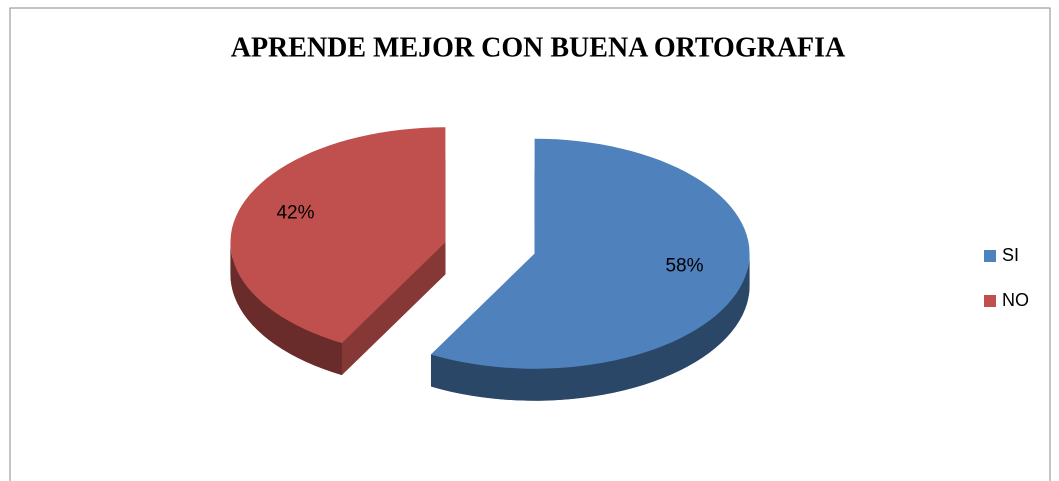 The height and width of the screenshot is (481, 1059). I want to click on data-label: 42%, so click(295, 213).